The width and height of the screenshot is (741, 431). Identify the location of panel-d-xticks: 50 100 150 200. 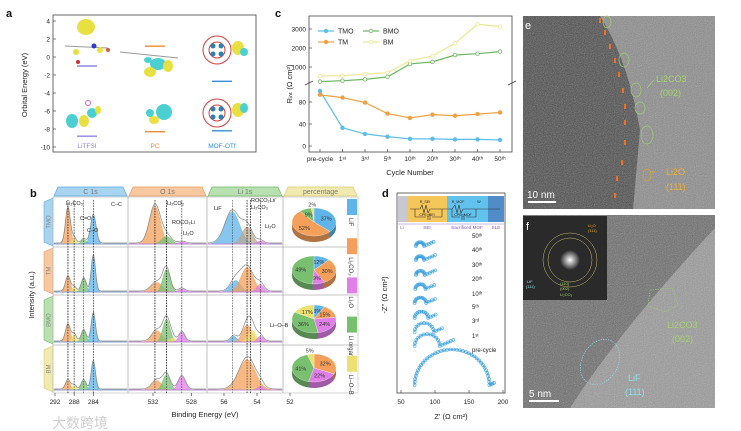
(453, 398).